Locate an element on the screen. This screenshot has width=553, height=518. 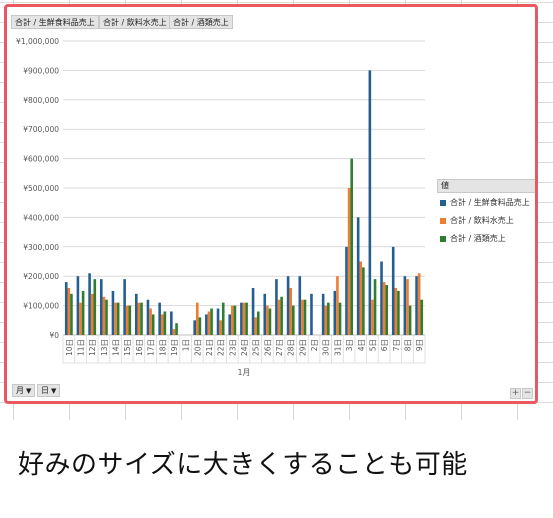
x-group-label: 1月 is located at coordinates (243, 372).